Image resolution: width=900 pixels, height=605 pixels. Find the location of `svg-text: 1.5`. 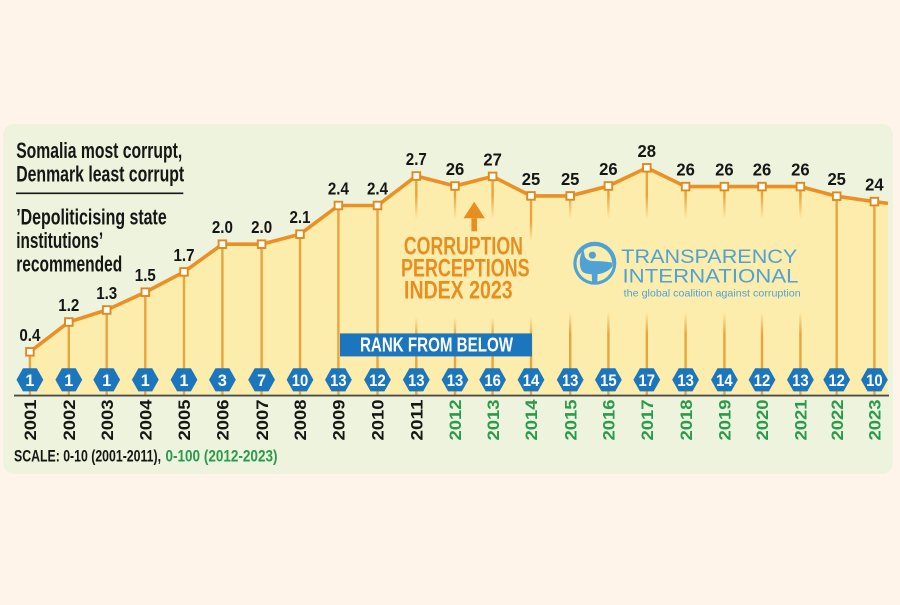

svg-text: 1.5 is located at coordinates (145, 275).